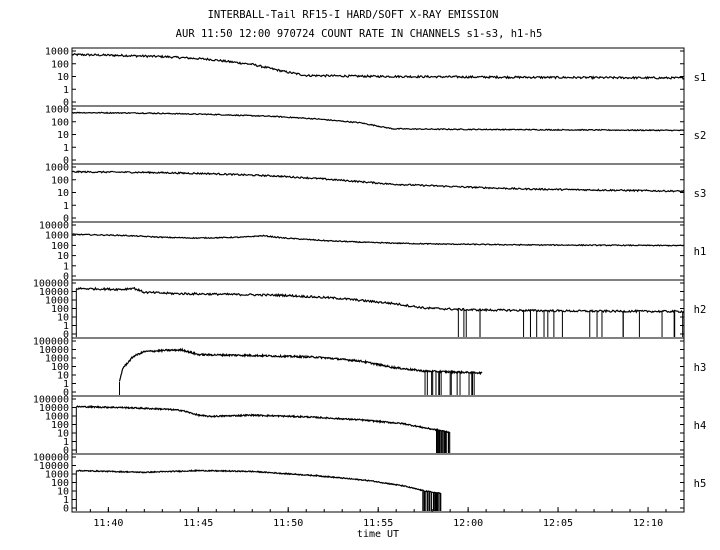  I want to click on x-tick-label: 12:00, so click(468, 523).